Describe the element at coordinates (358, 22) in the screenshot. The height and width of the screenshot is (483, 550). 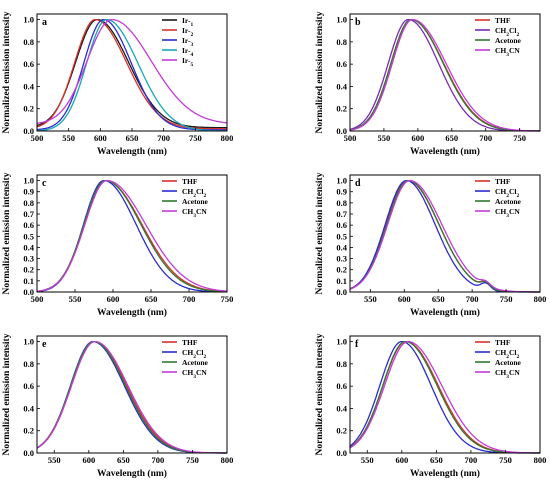
I see `panel-label: b` at that location.